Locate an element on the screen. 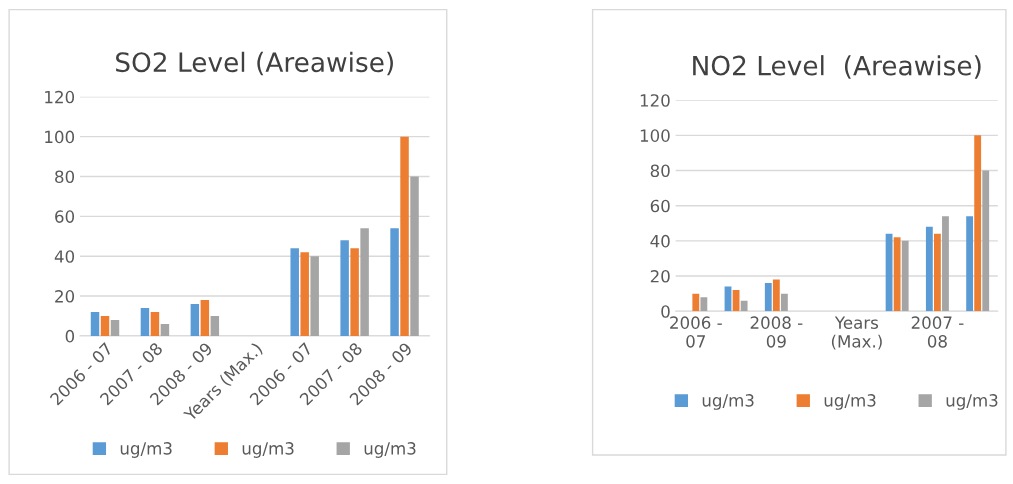 The image size is (1013, 484). chart-title: NO2 Level (Areawise) is located at coordinates (837, 67).